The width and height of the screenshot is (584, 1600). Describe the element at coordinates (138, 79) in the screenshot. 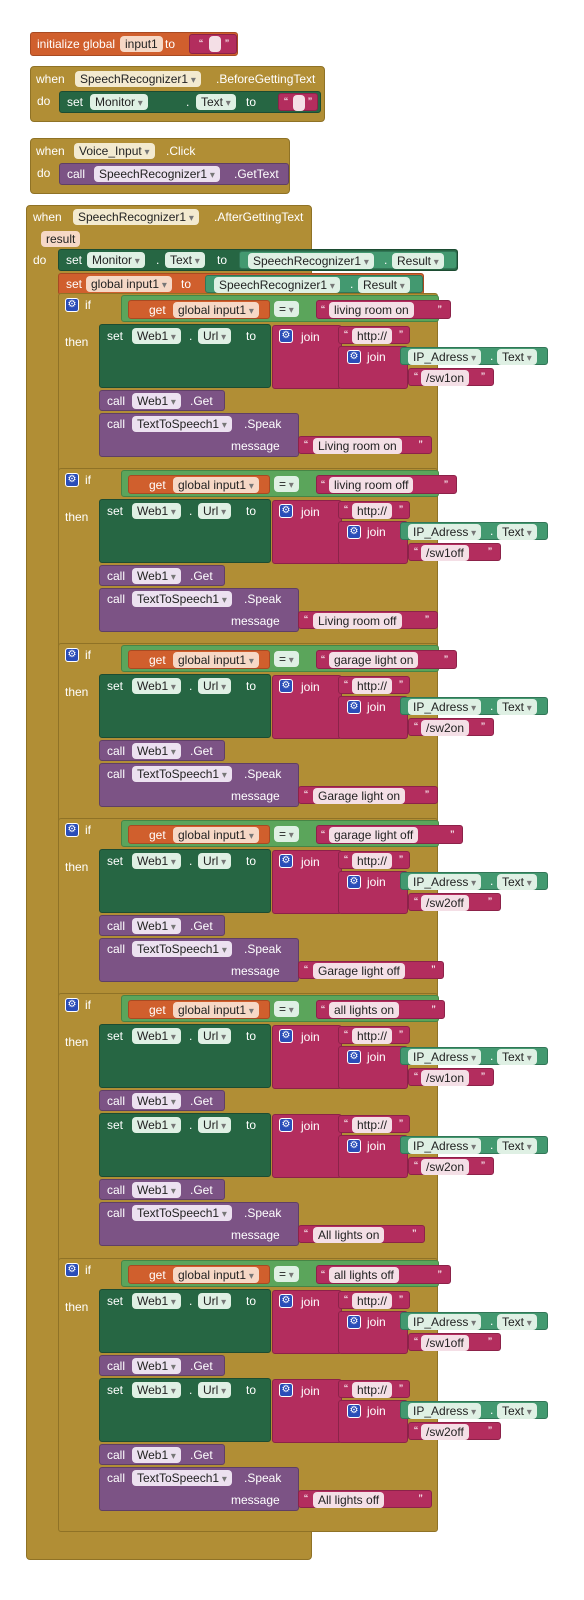

I see `before-component-dropdown: SpeechRecognizer1` at that location.